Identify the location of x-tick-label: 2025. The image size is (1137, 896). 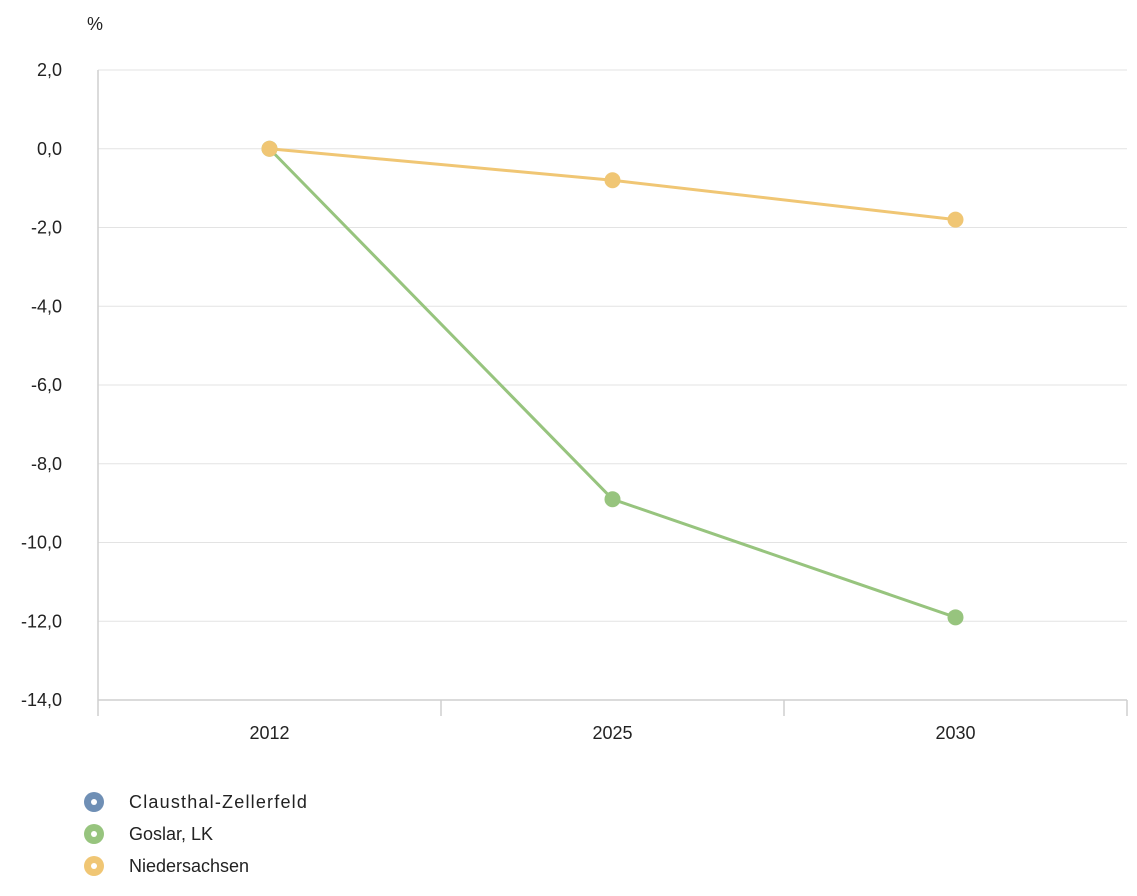
(612, 733).